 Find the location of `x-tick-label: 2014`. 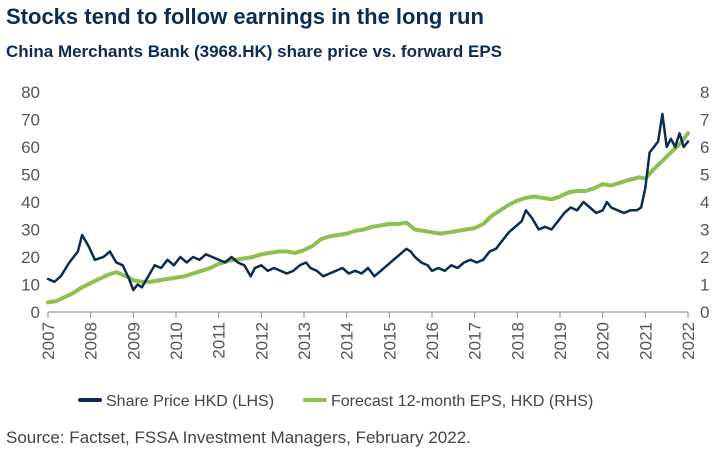

x-tick-label: 2014 is located at coordinates (347, 341).